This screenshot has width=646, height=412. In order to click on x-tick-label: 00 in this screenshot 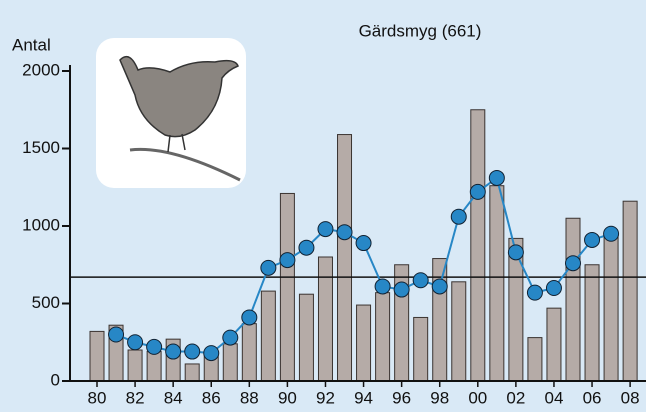, I will do `click(477, 397)`.